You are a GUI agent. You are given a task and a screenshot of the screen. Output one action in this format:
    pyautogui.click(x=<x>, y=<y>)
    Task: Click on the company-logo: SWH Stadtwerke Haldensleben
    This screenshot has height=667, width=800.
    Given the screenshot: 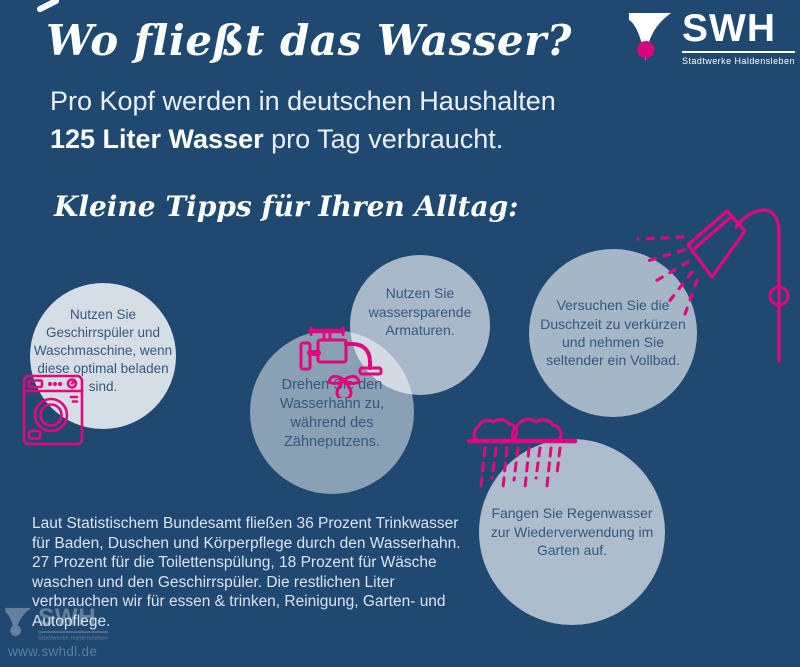 What is the action you would take?
    pyautogui.click(x=711, y=39)
    